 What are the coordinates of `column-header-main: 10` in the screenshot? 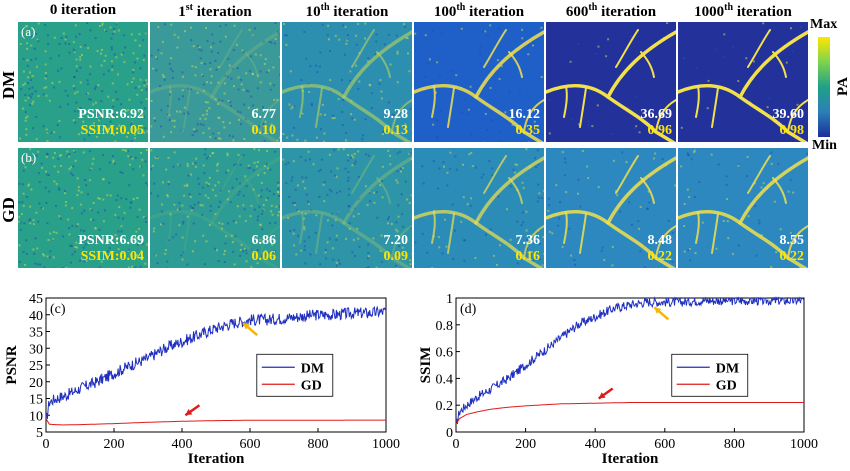 It's located at (313, 12).